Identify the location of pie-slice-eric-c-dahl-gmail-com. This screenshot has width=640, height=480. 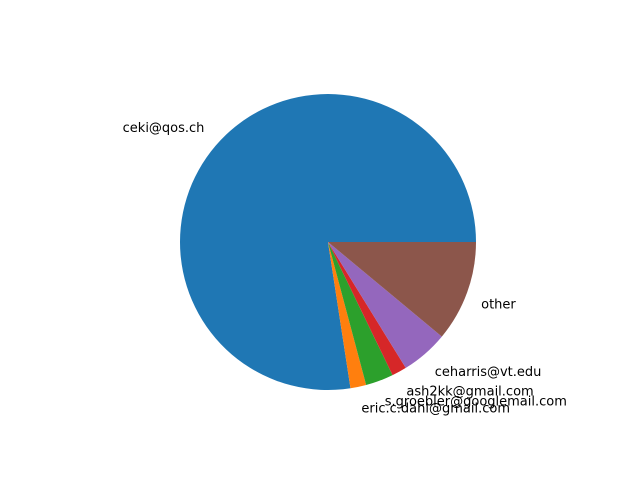
(347, 315).